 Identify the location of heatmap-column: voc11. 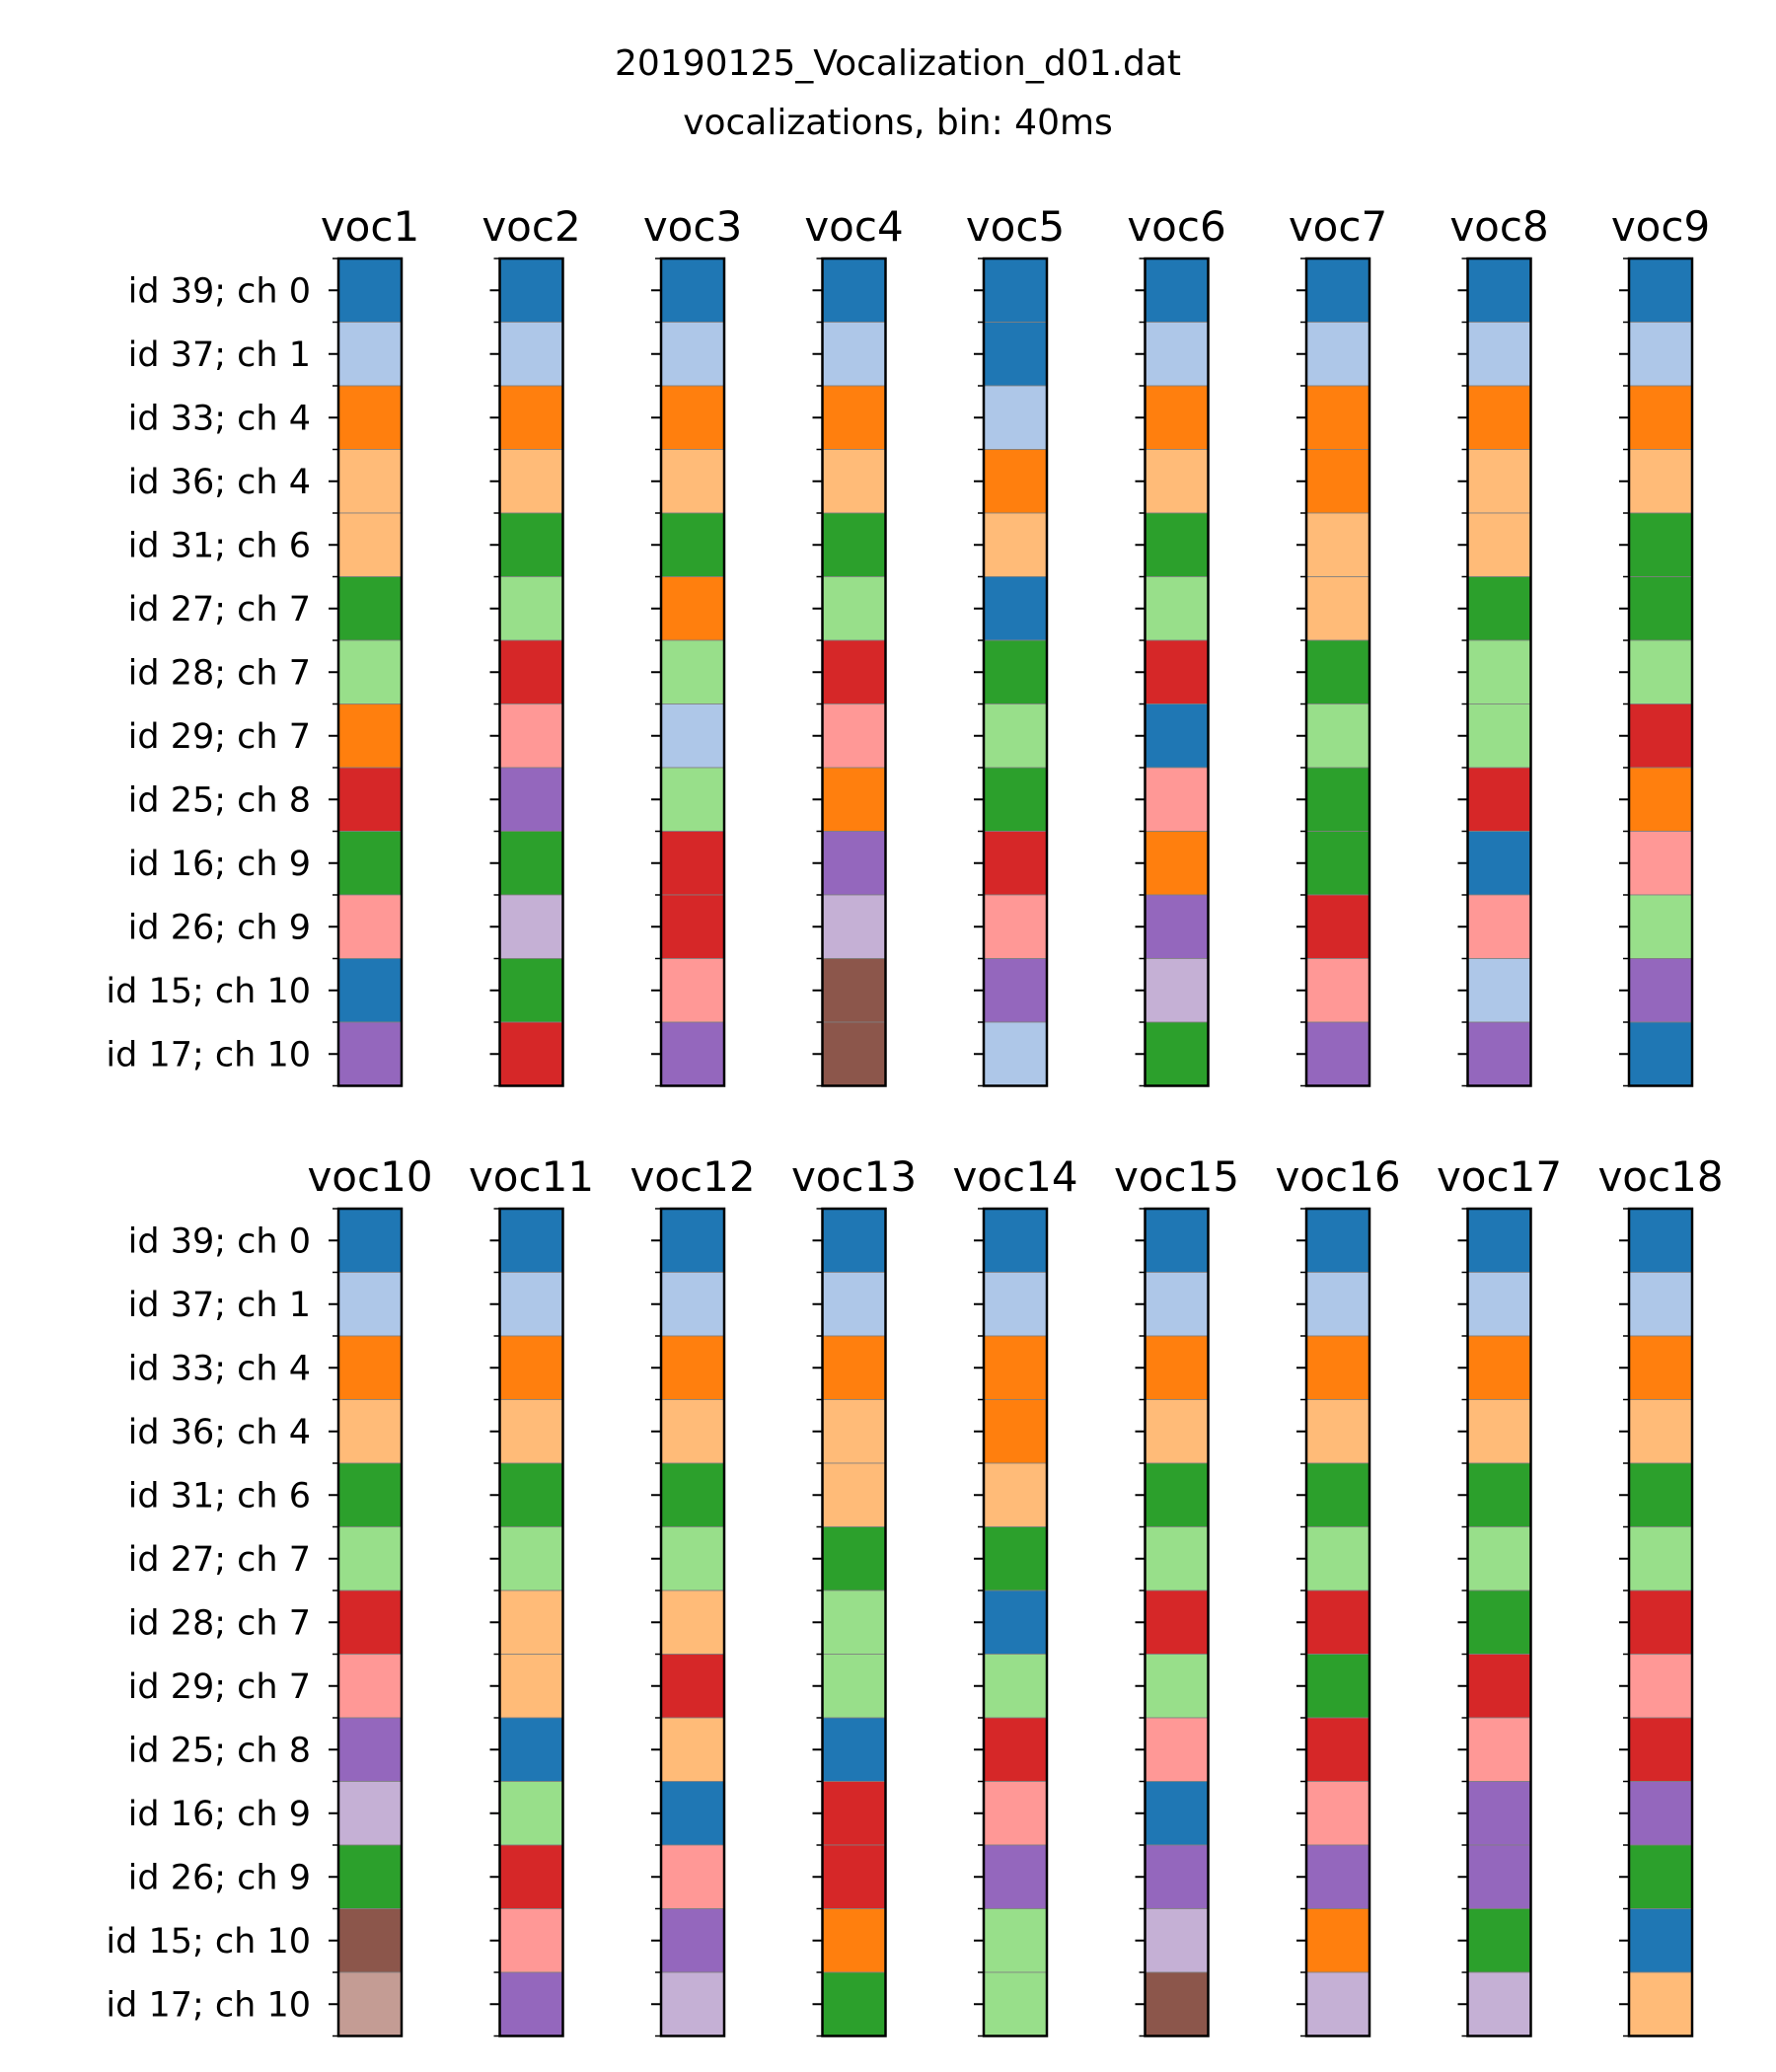
(532, 1595).